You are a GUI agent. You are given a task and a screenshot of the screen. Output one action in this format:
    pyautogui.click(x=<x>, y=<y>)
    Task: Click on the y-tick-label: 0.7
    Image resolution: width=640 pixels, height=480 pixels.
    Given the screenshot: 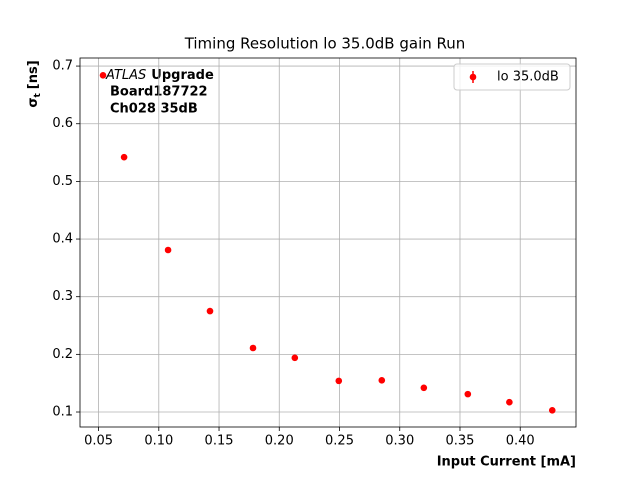 What is the action you would take?
    pyautogui.click(x=62, y=66)
    